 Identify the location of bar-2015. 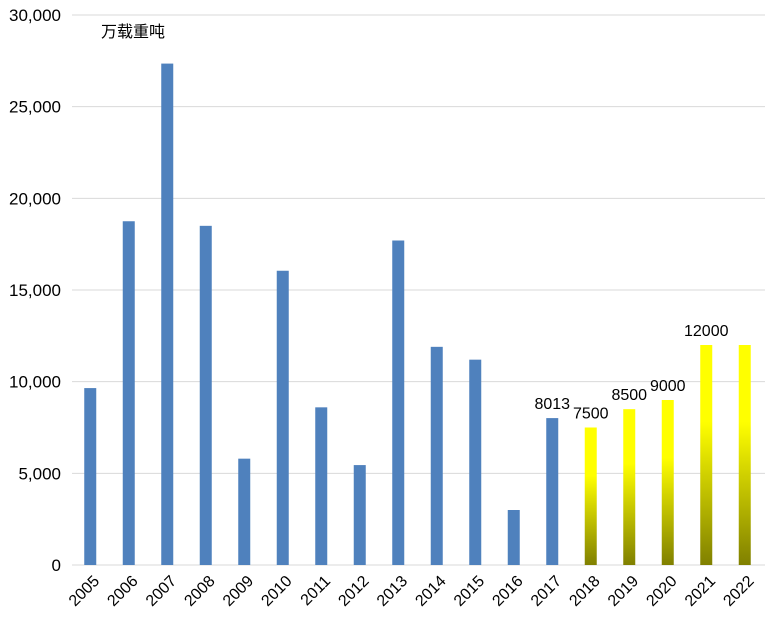
(475, 462).